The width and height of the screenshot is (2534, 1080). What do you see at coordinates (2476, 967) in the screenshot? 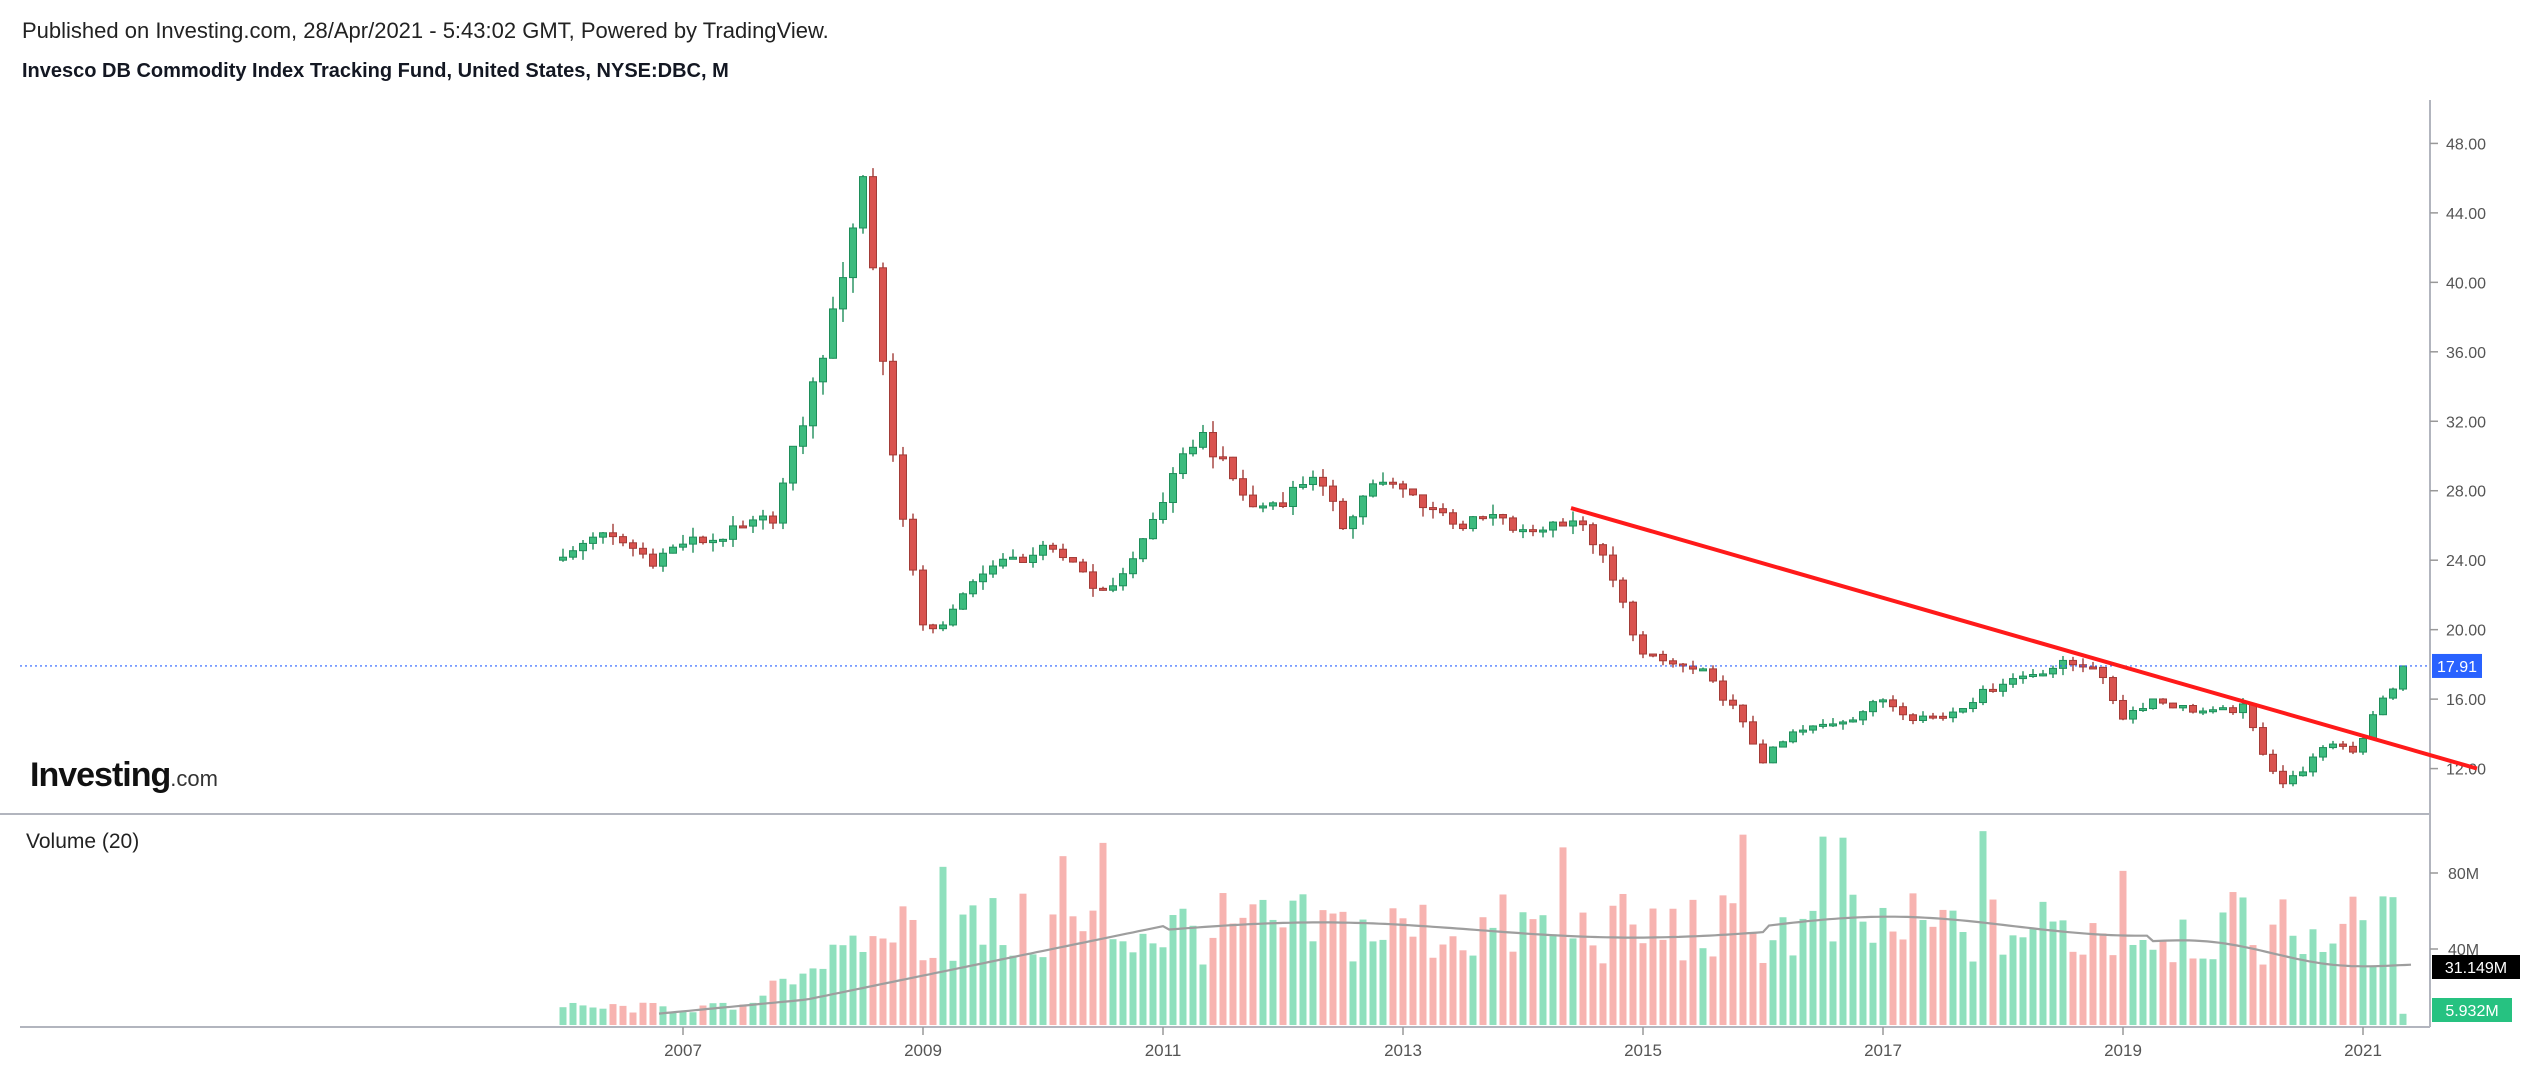
I see `volume-ma-badge` at bounding box center [2476, 967].